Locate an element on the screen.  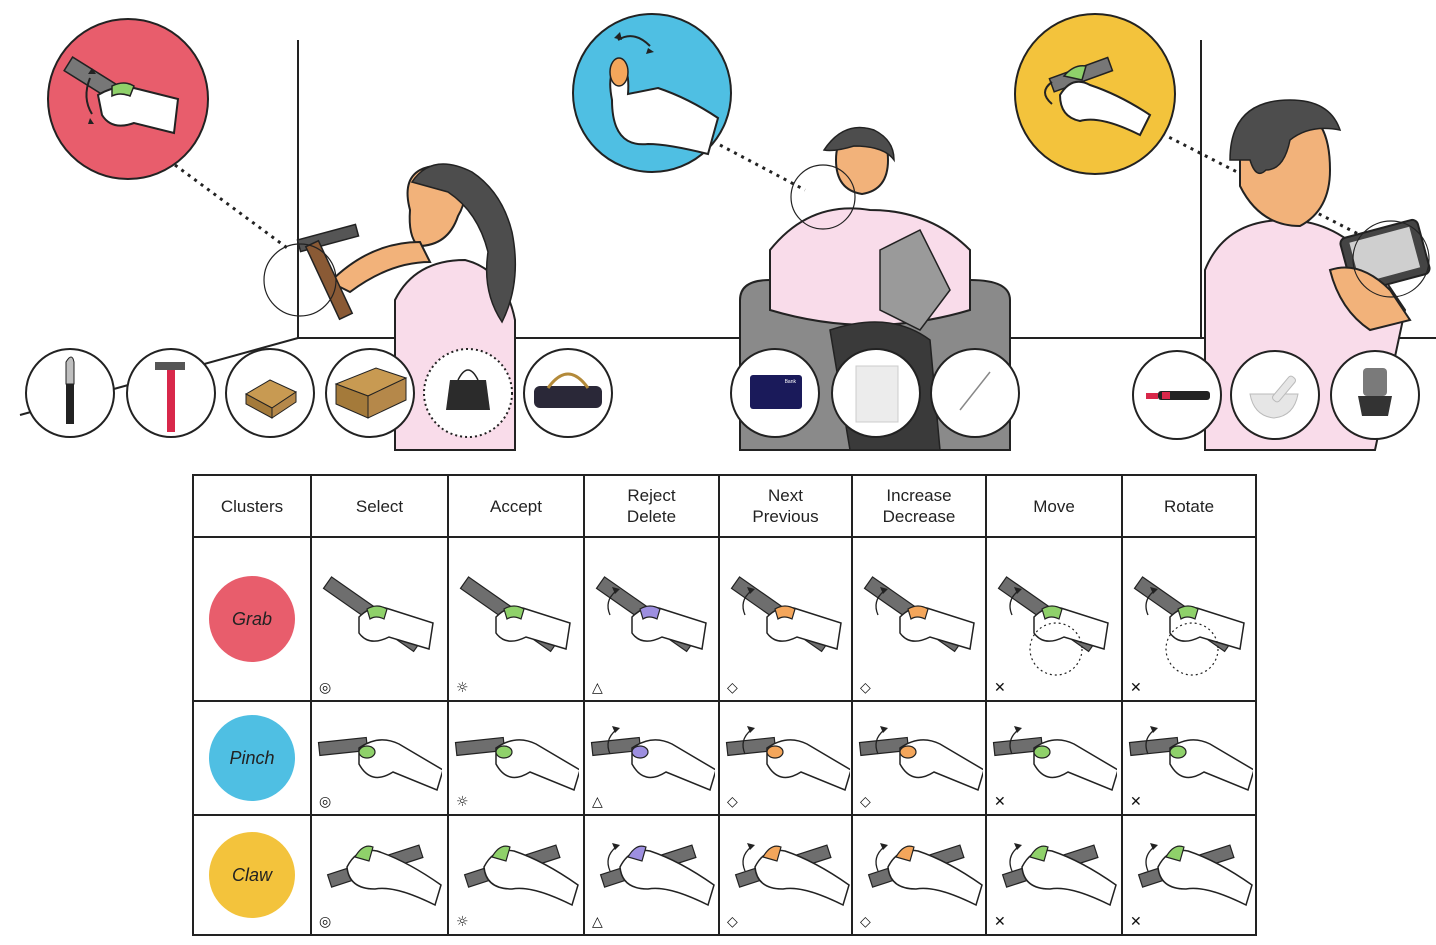
gesture-cell-pinch-accept: ☼ is located at coordinates (516, 758).